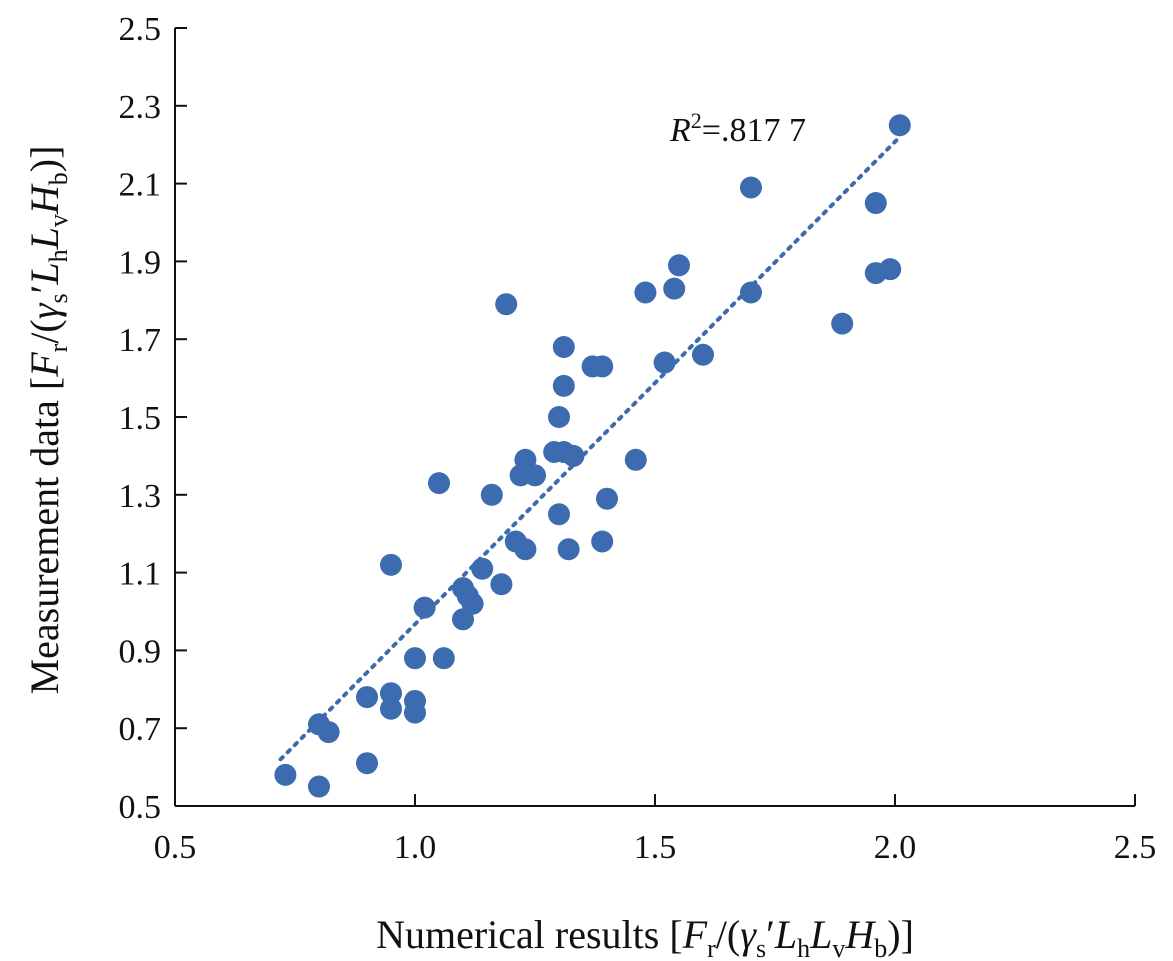 This screenshot has height=961, width=1173. I want to click on x-tick-label: 2.0, so click(895, 847).